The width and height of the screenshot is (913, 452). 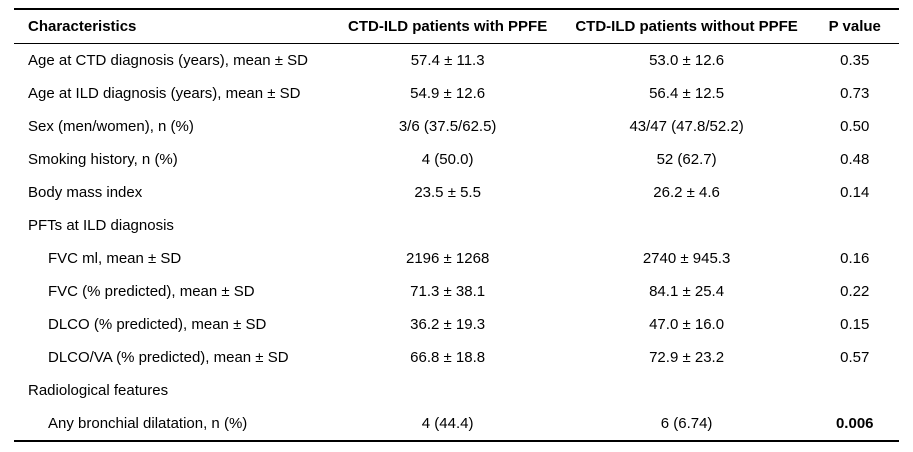 What do you see at coordinates (855, 324) in the screenshot?
I see `p-value: 0.15` at bounding box center [855, 324].